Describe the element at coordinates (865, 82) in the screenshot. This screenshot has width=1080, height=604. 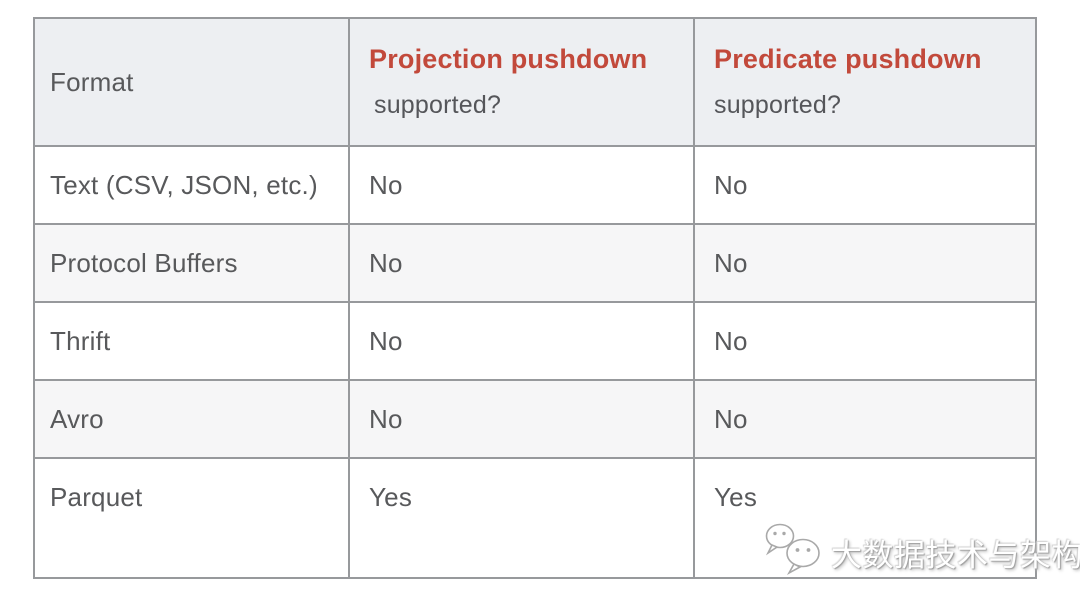
I see `column-header-predicate-pushdown: Predicate pushdown supported?` at that location.